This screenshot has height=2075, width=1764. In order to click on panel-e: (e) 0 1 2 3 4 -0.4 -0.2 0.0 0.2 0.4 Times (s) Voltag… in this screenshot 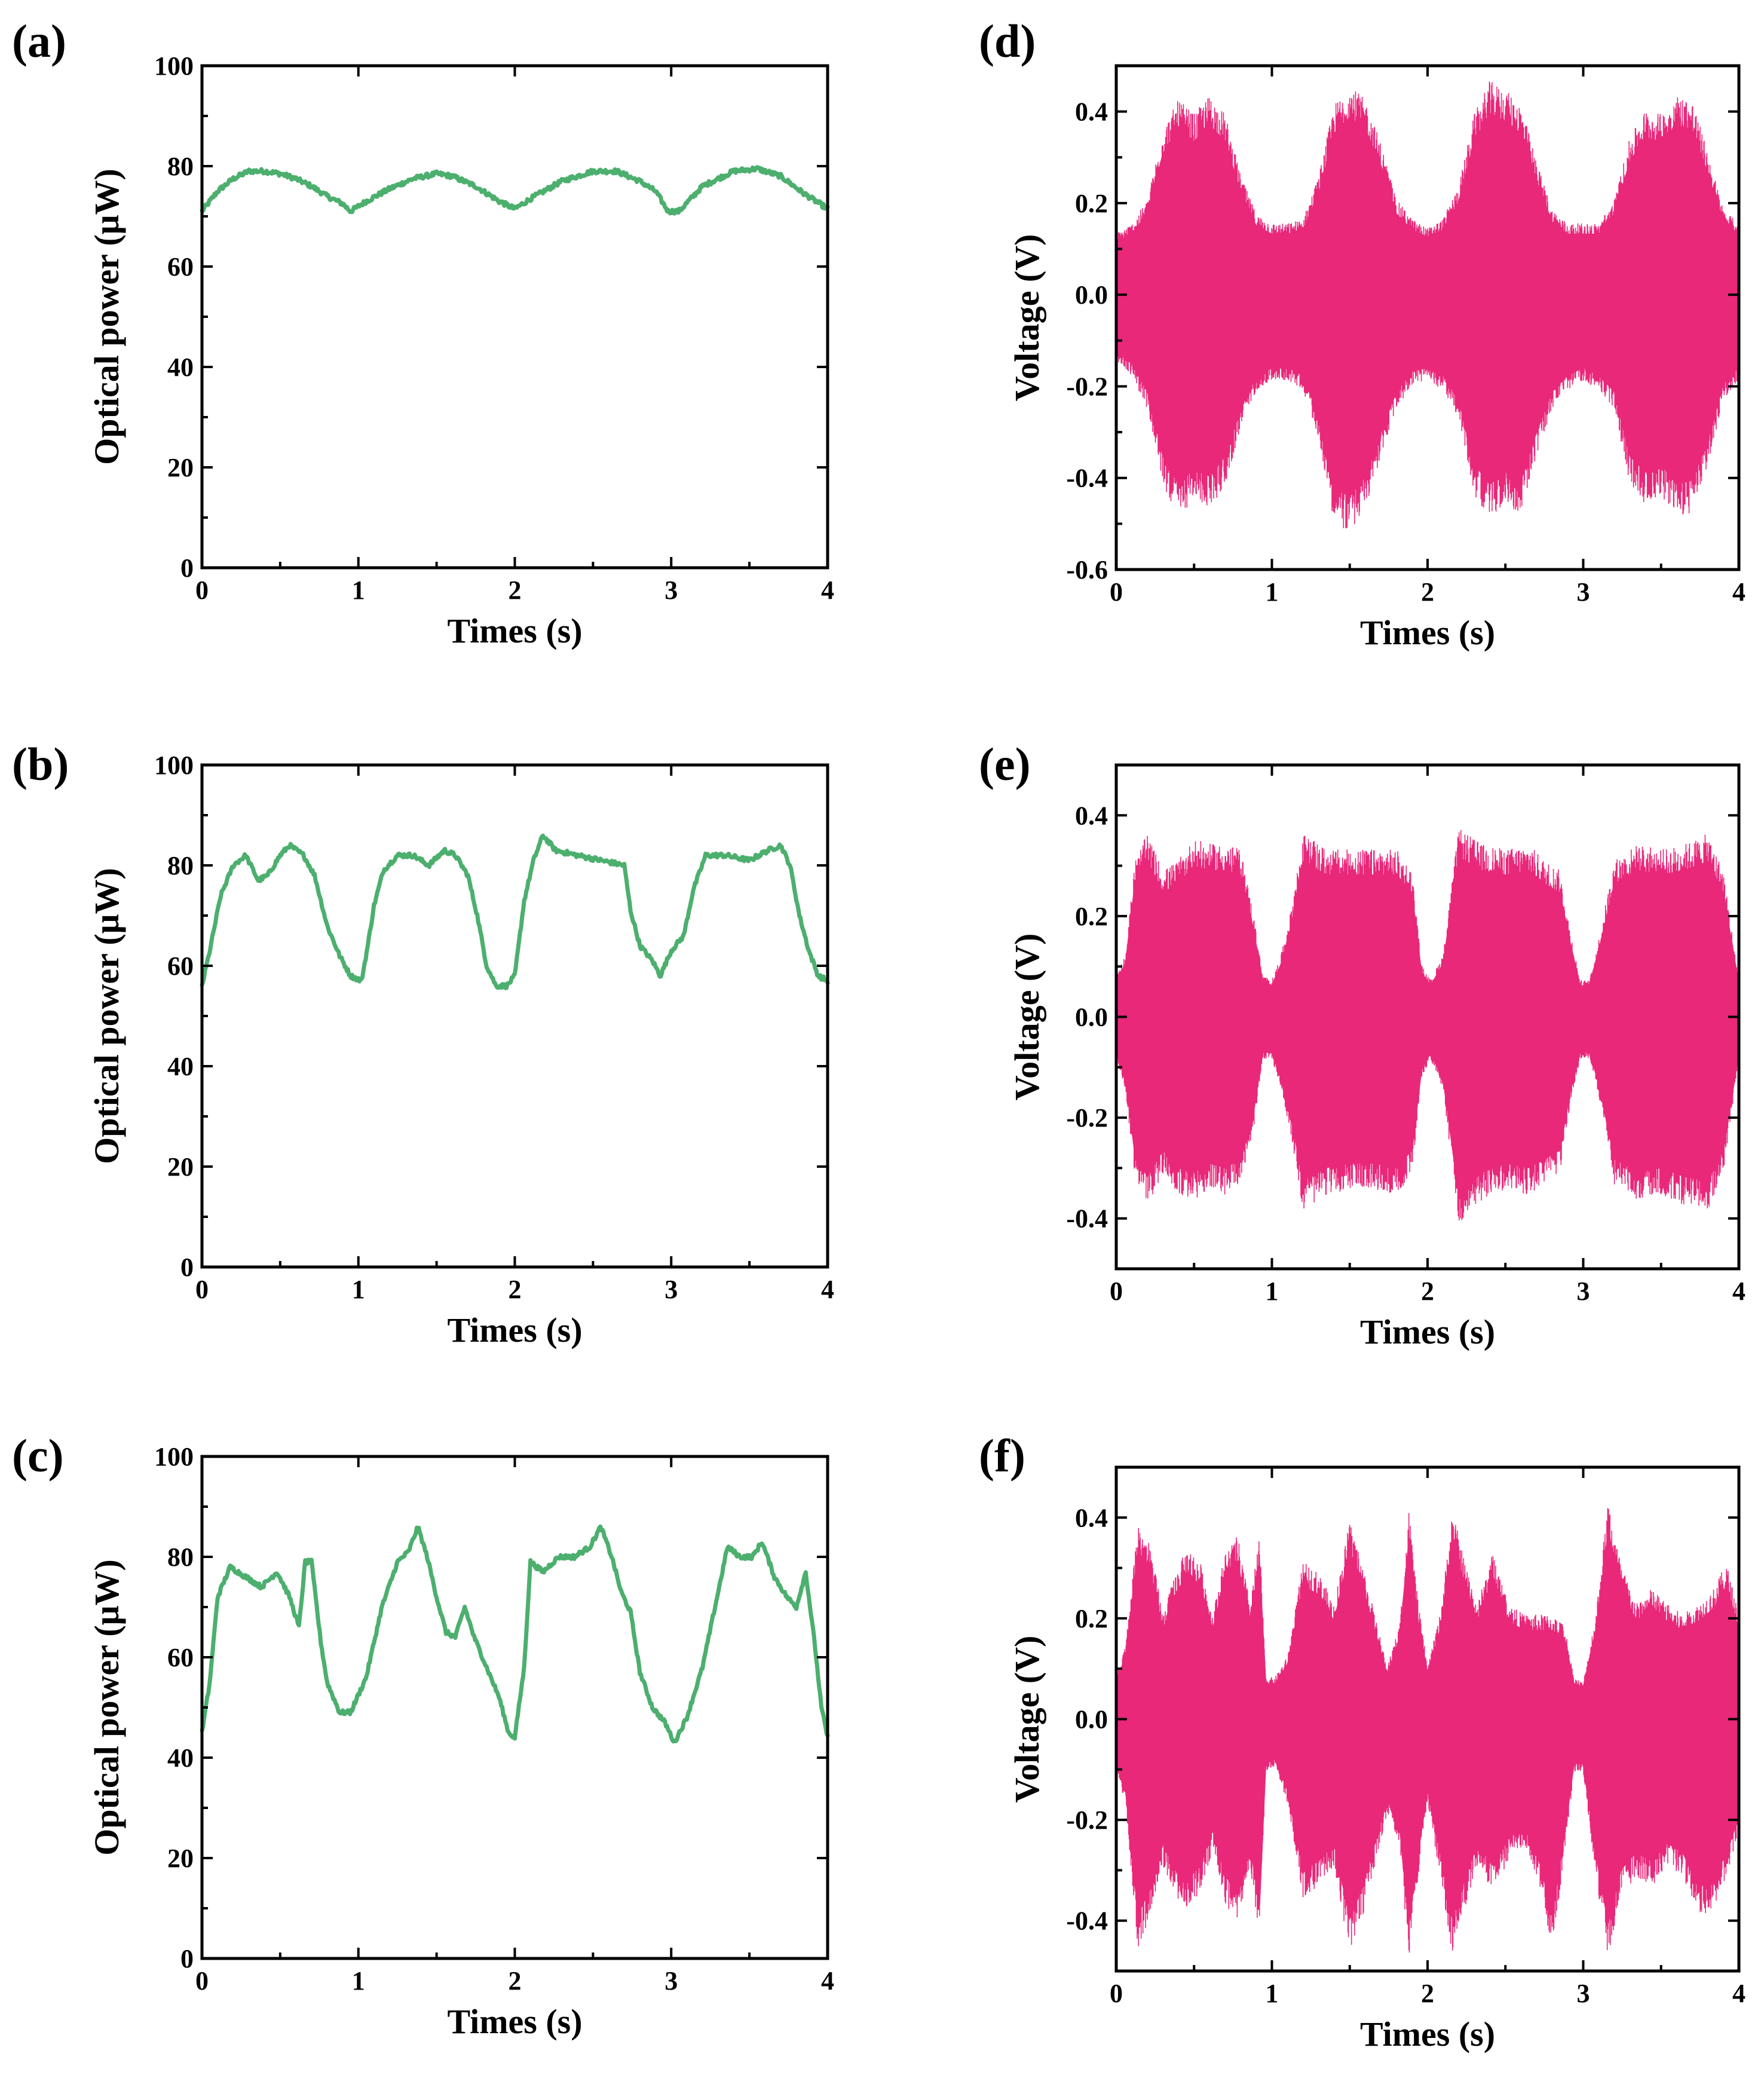, I will do `click(1362, 1044)`.